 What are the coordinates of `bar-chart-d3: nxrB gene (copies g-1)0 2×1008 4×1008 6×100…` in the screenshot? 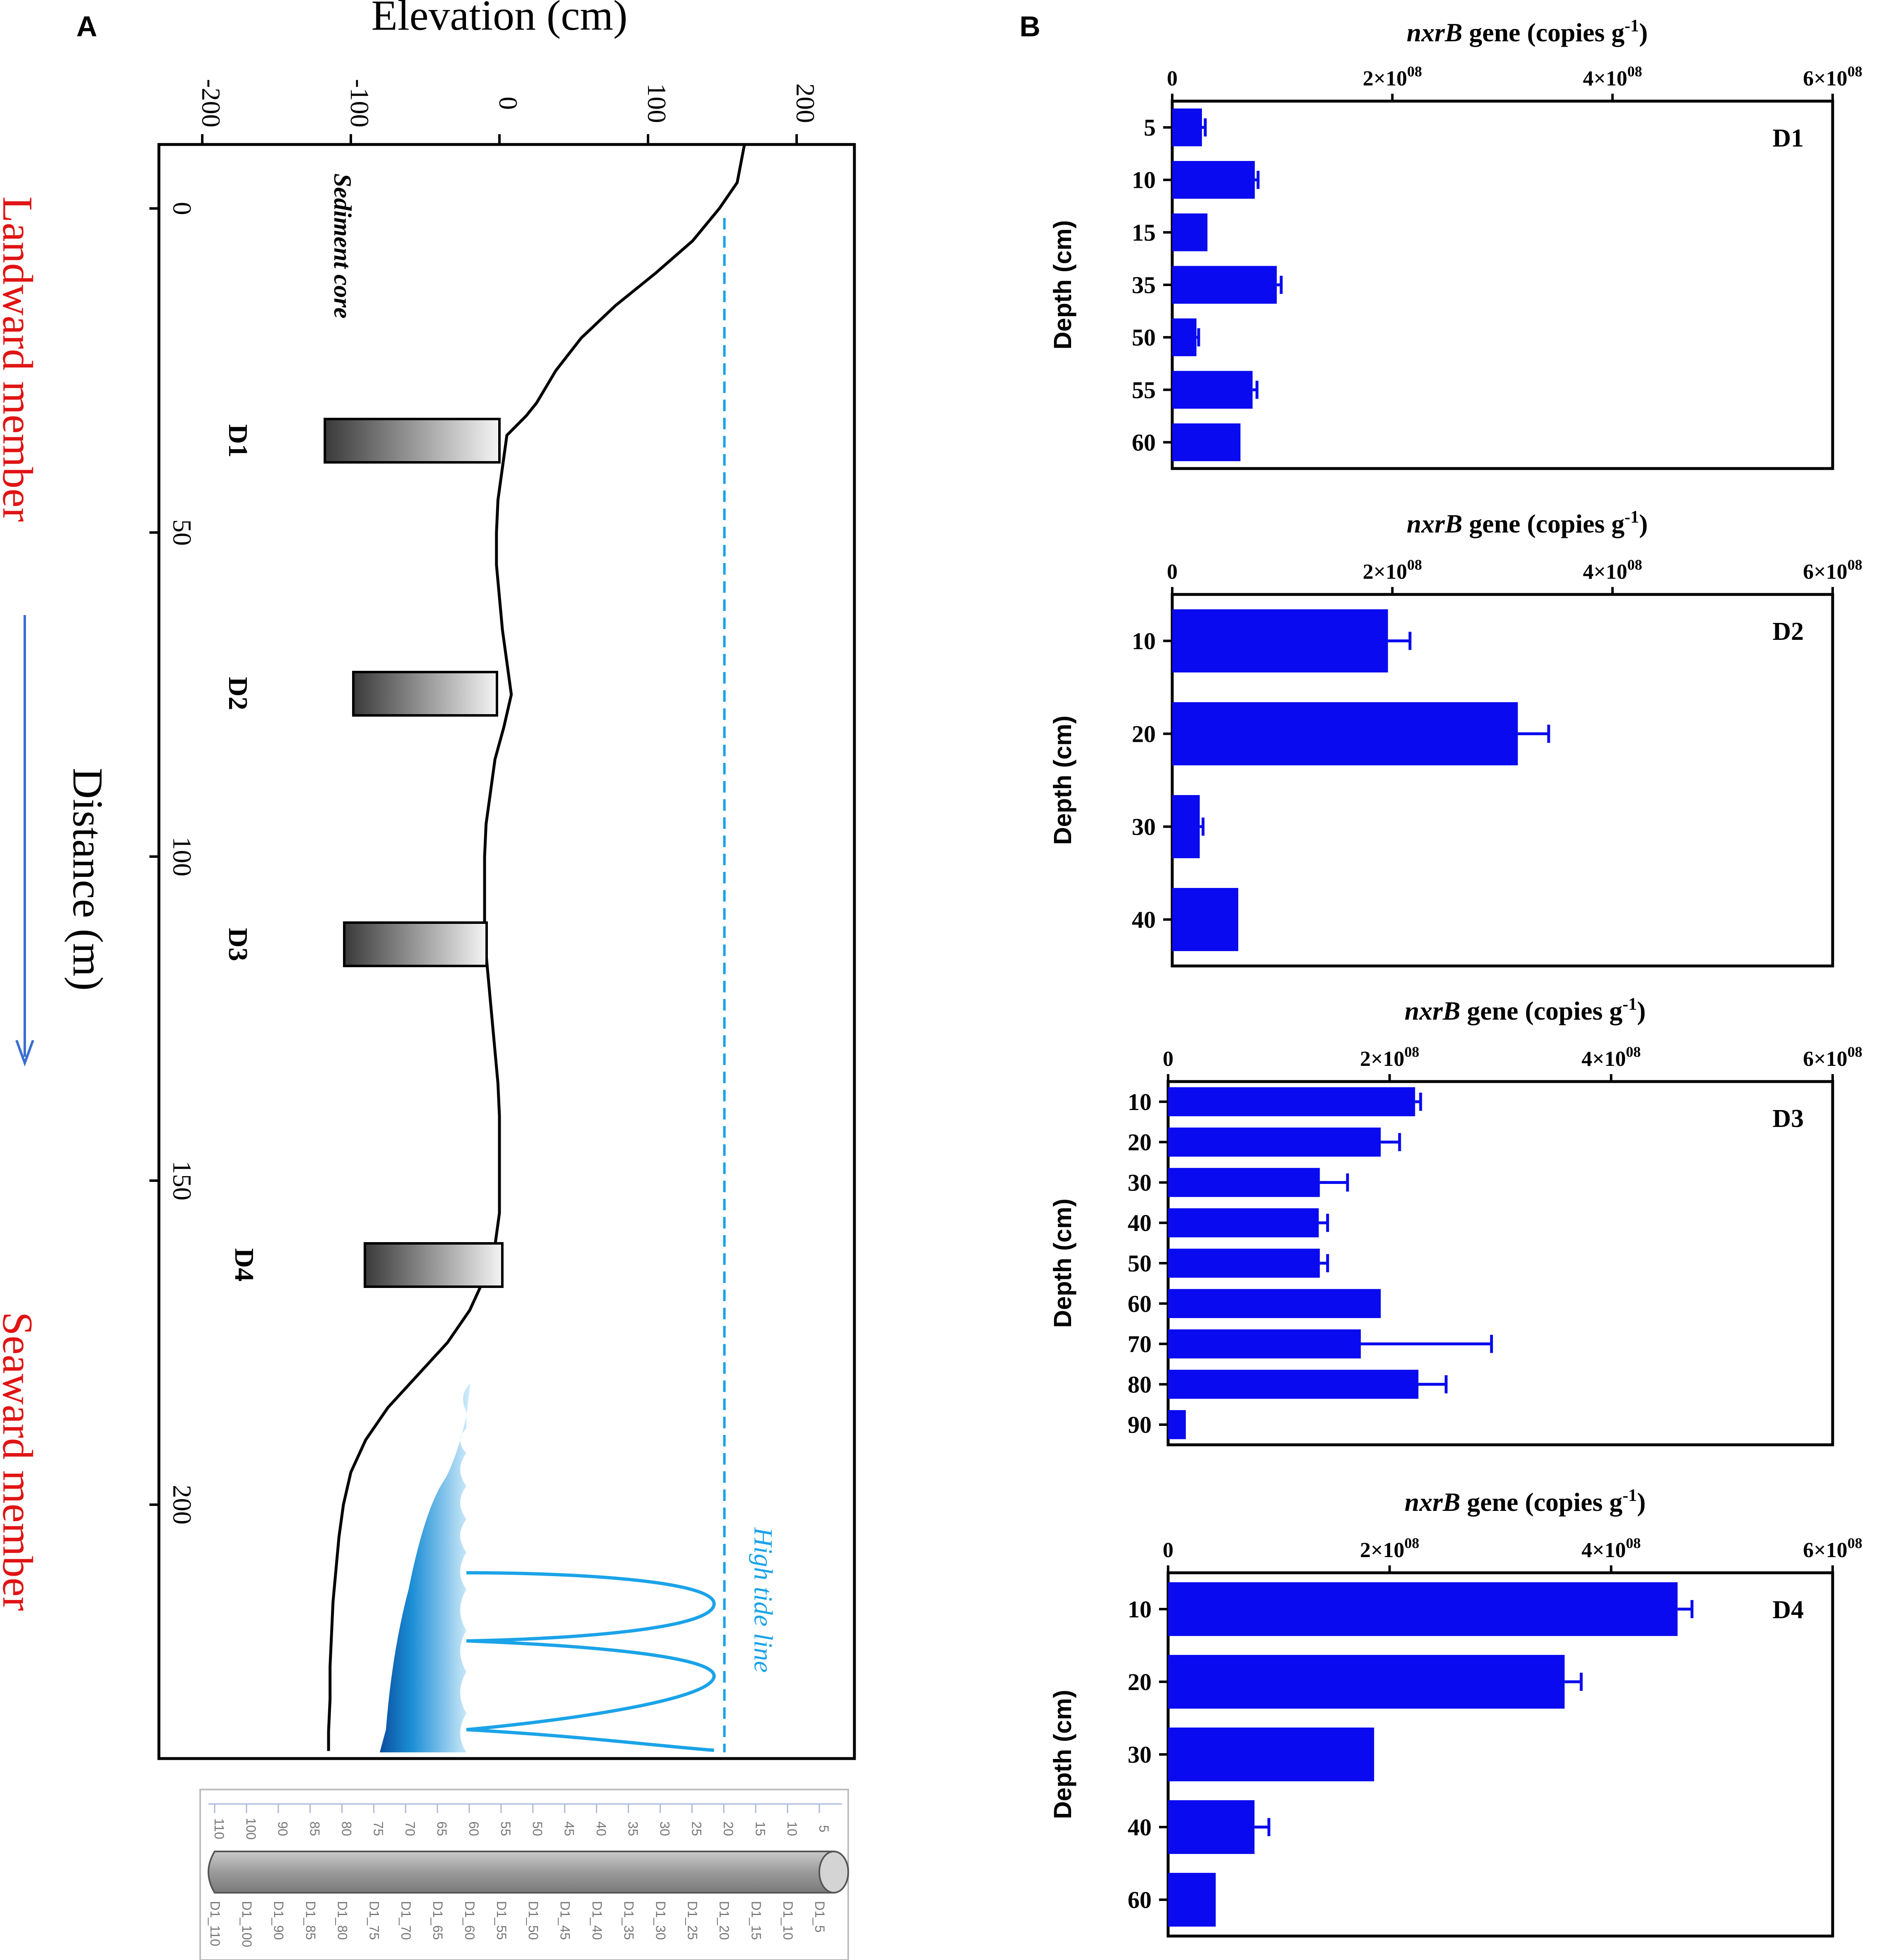 It's located at (1455, 1220).